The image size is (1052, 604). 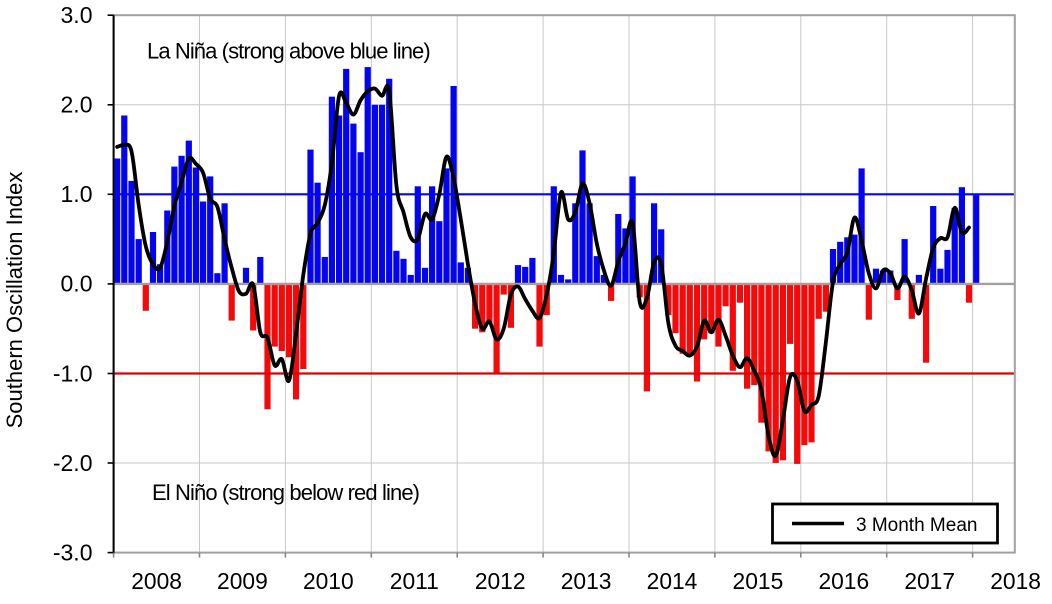 What do you see at coordinates (77, 194) in the screenshot?
I see `svg-text: 1.0` at bounding box center [77, 194].